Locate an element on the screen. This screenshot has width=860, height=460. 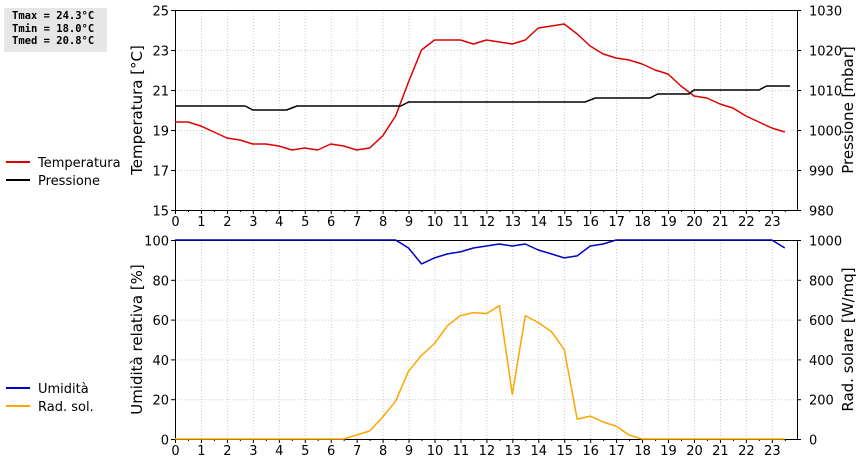
y2-axis-label: Rad. solare [W/mq] is located at coordinates (848, 339).